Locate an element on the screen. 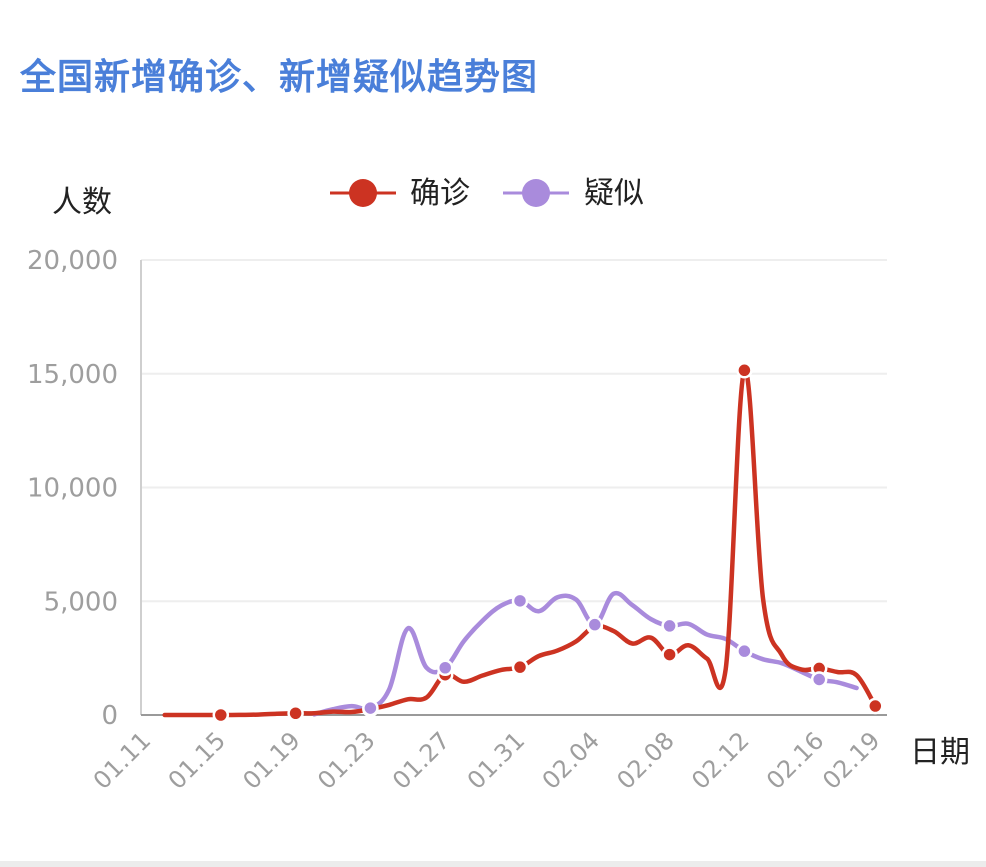 The width and height of the screenshot is (986, 867). y-axis-ticks: 0 5,000 10,000 15,000 20,000 is located at coordinates (72, 488).